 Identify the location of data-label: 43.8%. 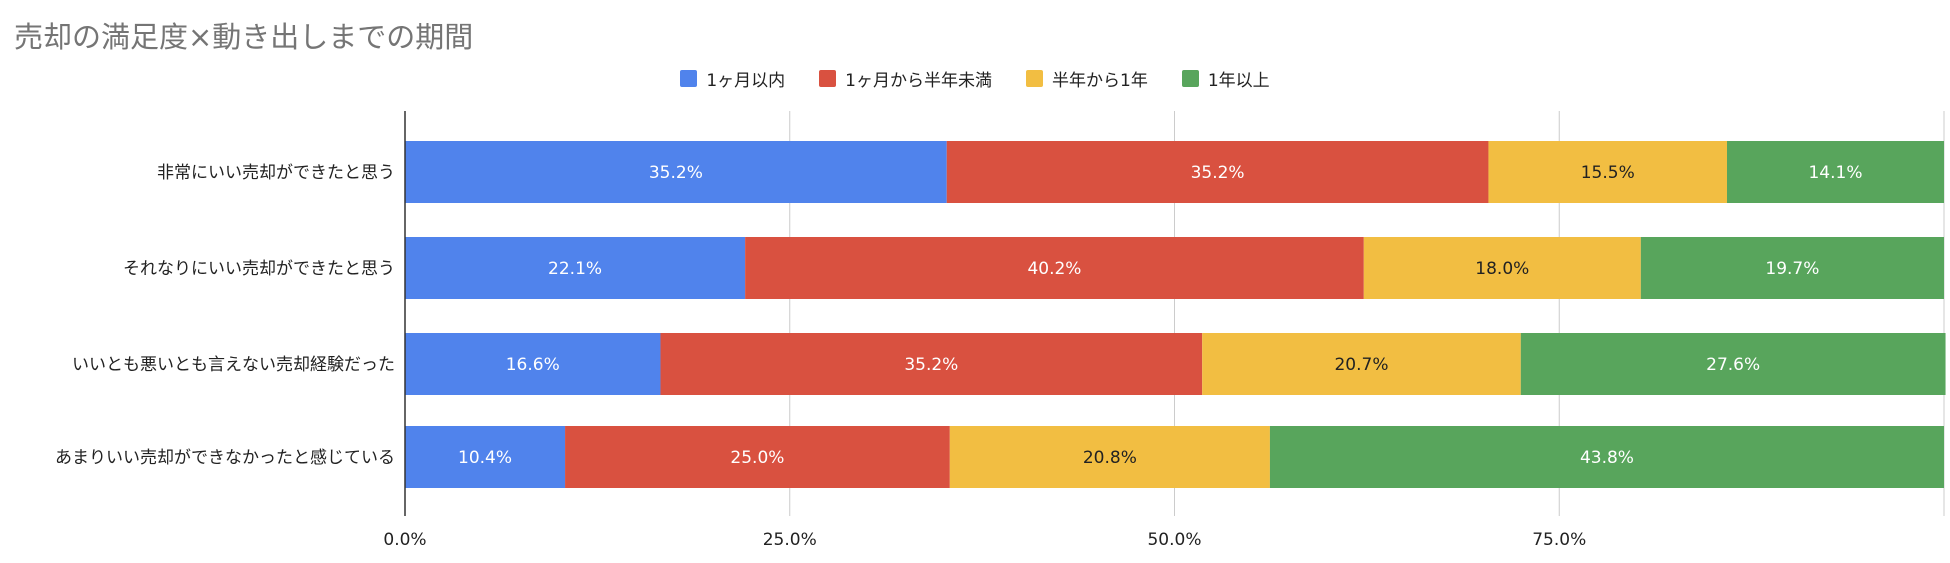
(1607, 458).